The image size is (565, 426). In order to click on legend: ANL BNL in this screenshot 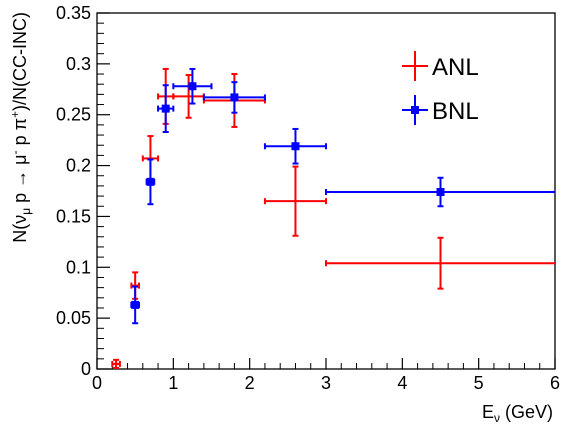, I will do `click(440, 88)`.